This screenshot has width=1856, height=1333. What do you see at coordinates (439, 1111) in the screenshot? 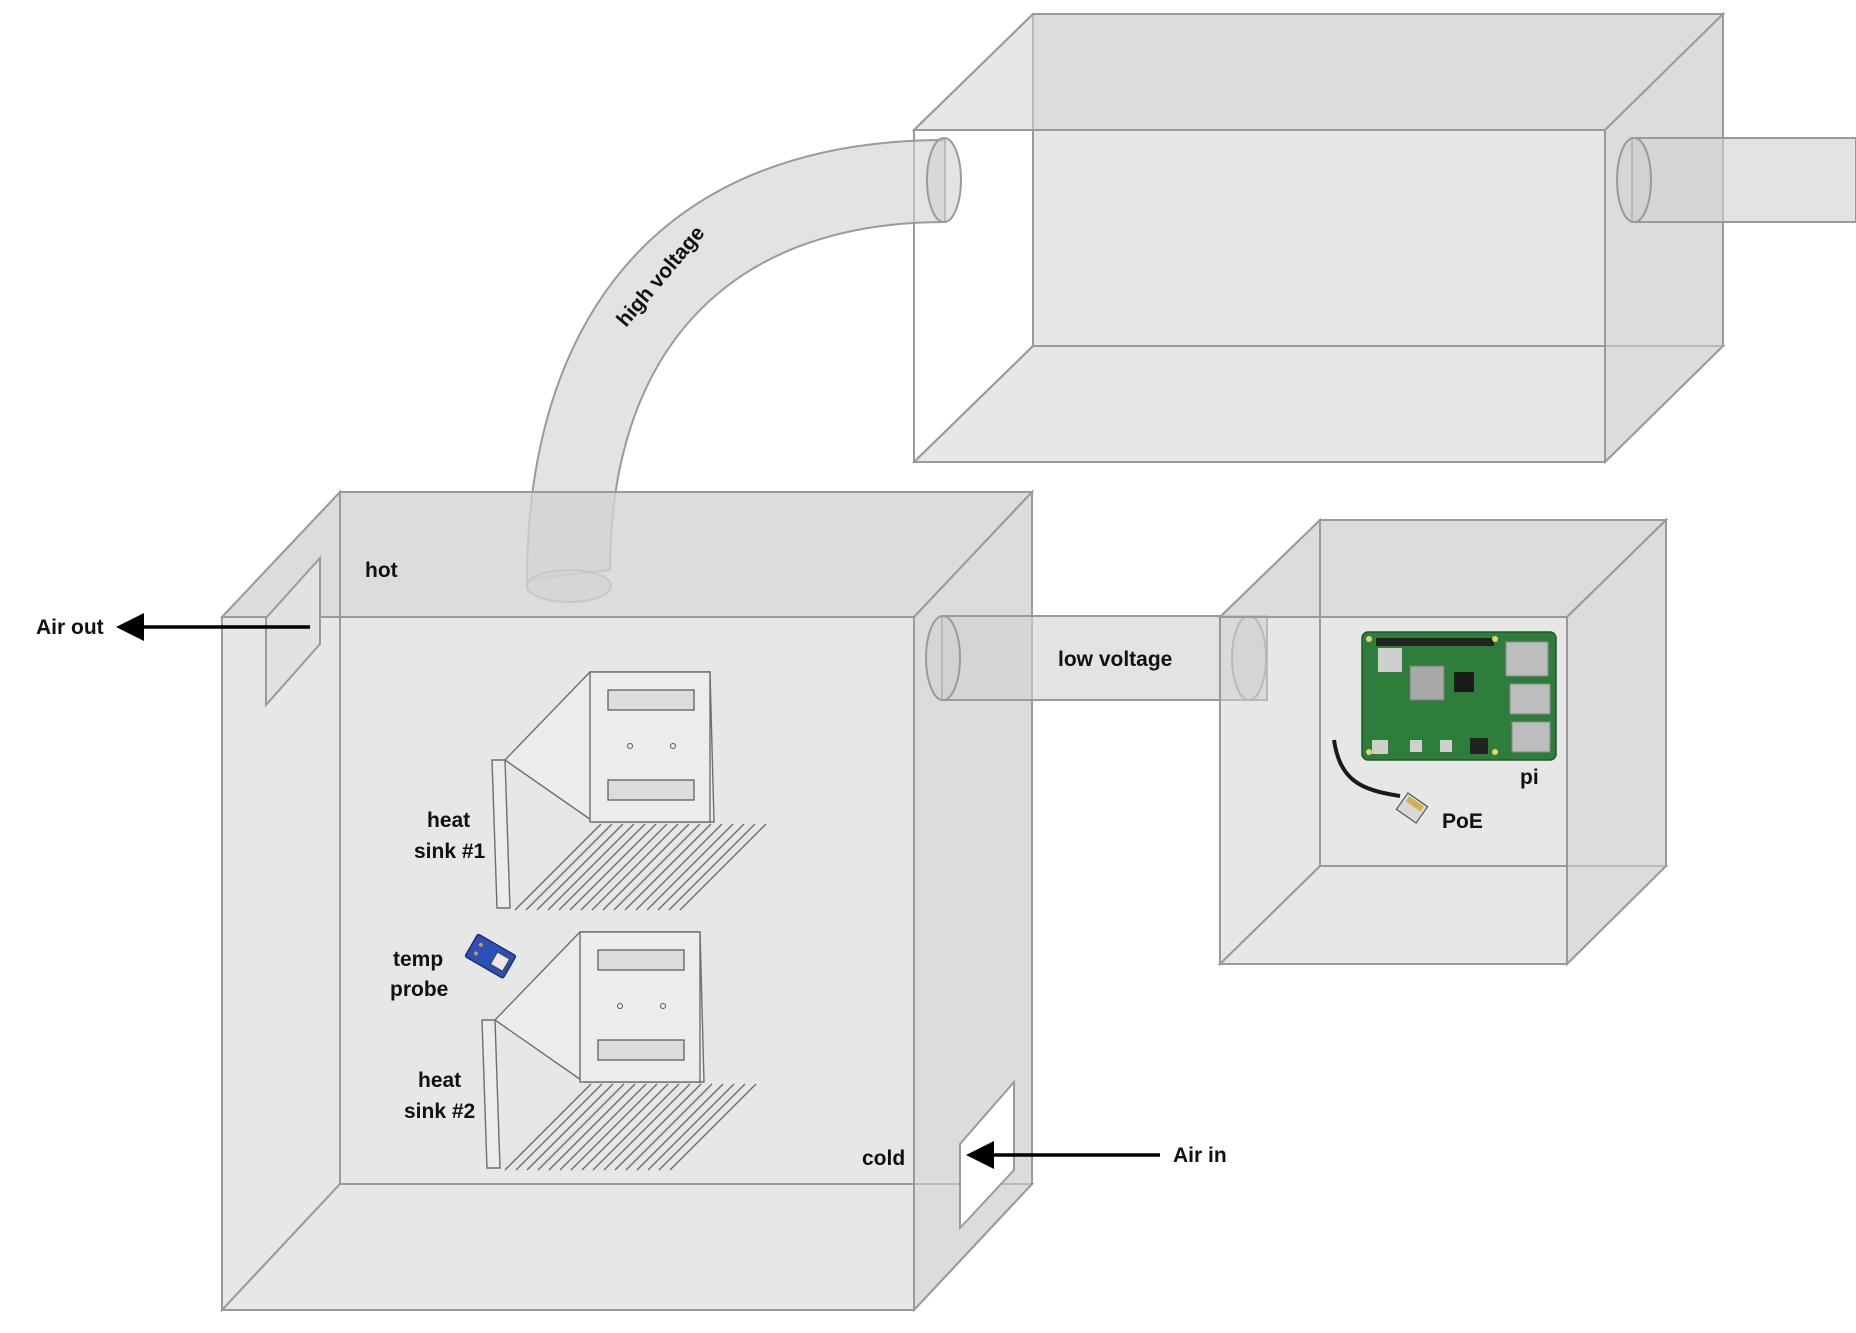
I see `heat-sink-2-label-line2: sink #2` at bounding box center [439, 1111].